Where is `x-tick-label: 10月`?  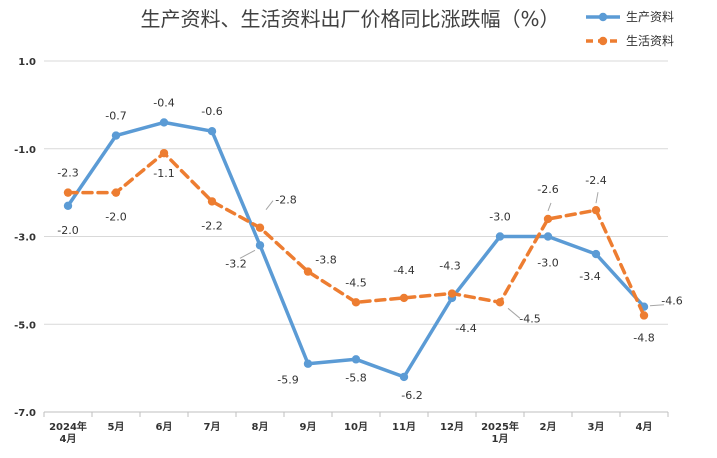 x-tick-label: 10月 is located at coordinates (356, 427).